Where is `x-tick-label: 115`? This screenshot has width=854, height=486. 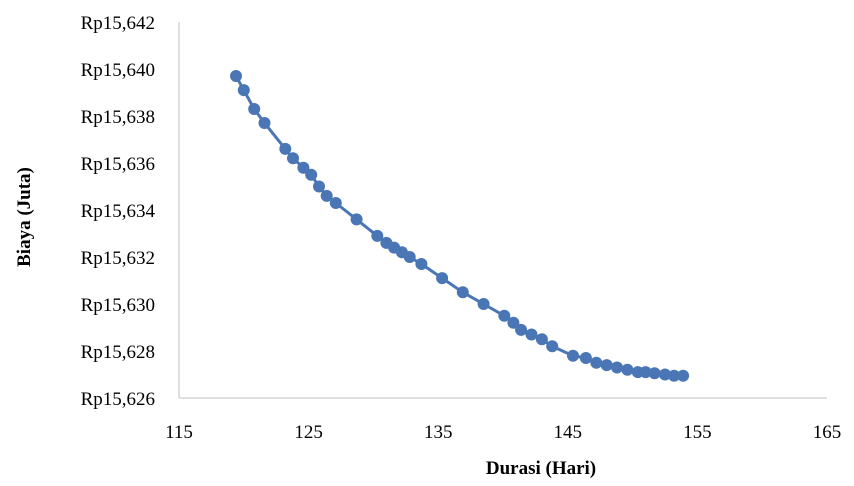 x-tick-label: 115 is located at coordinates (179, 432).